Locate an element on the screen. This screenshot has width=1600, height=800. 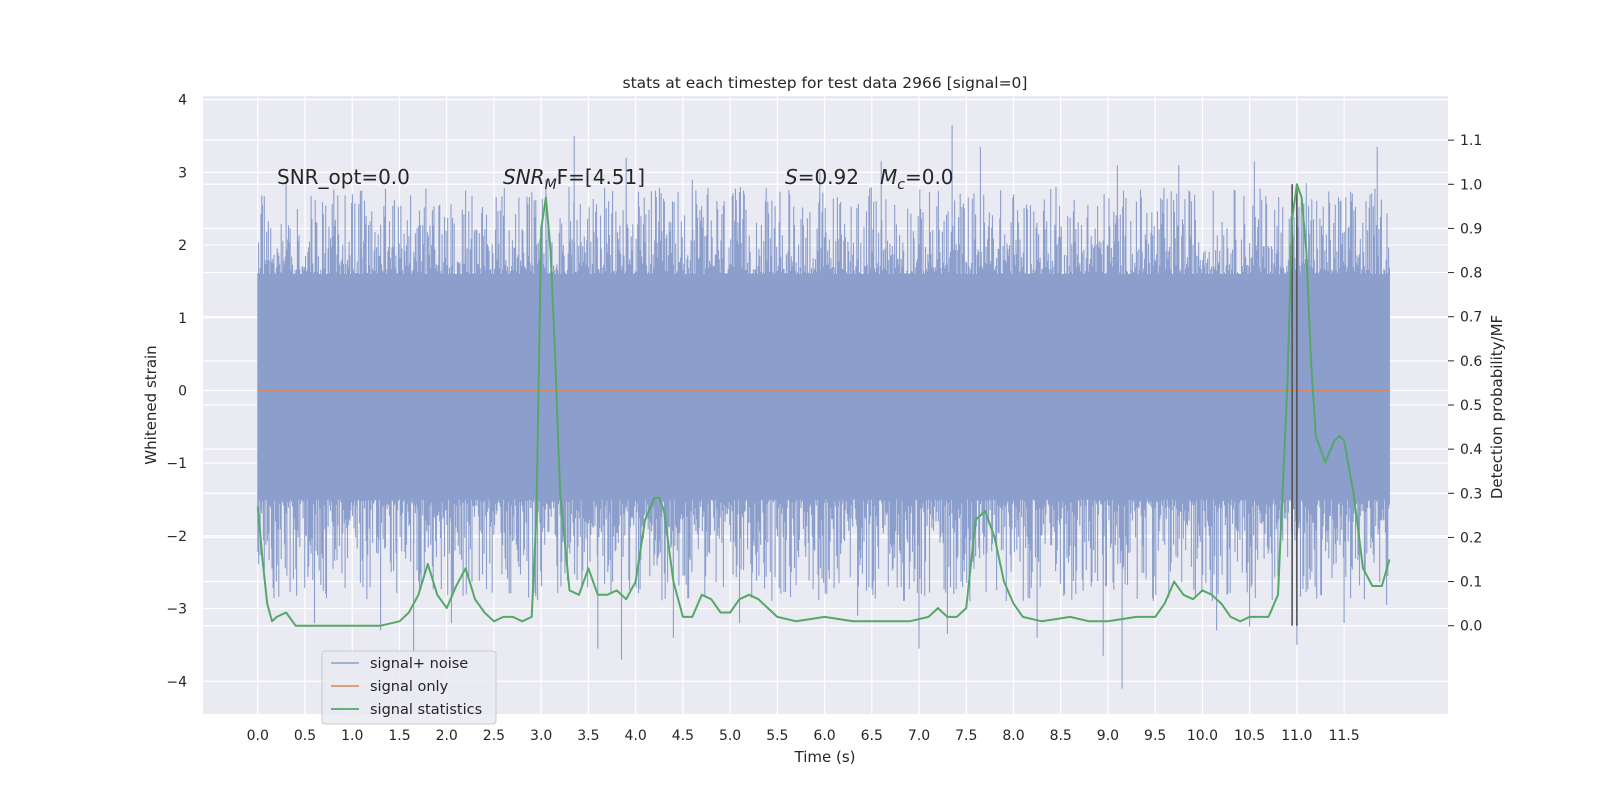
annotation-snr-mf-rest: F=[4.51] is located at coordinates (601, 177).